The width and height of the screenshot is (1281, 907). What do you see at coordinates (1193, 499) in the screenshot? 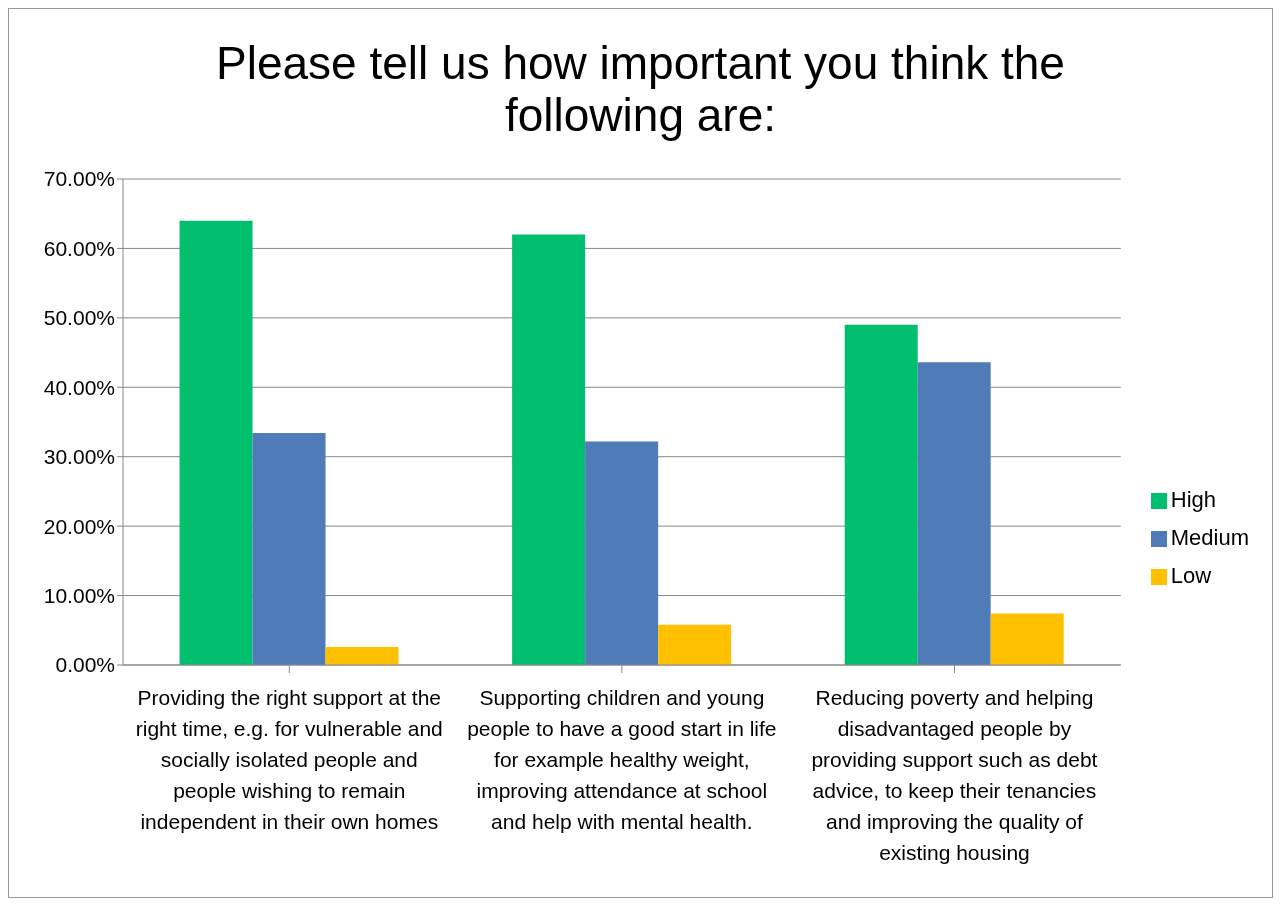
I see `legend-label: High` at bounding box center [1193, 499].